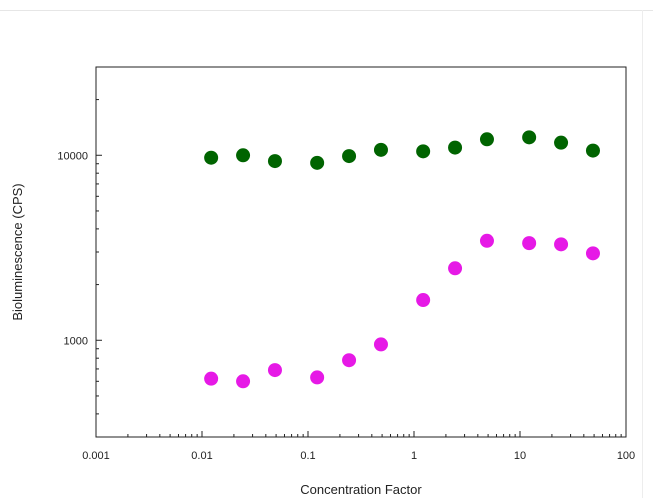 This screenshot has height=498, width=653. What do you see at coordinates (17, 251) in the screenshot?
I see `y-axis-label: Bioluminescence (CPS)` at bounding box center [17, 251].